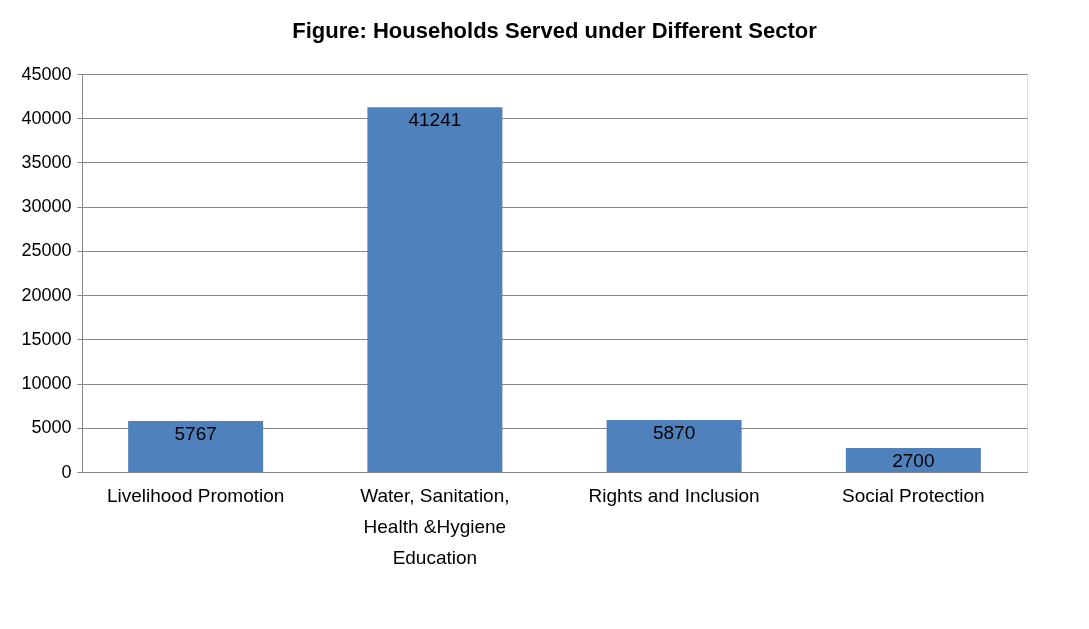  What do you see at coordinates (66, 471) in the screenshot?
I see `y-tick-label: 0` at bounding box center [66, 471].